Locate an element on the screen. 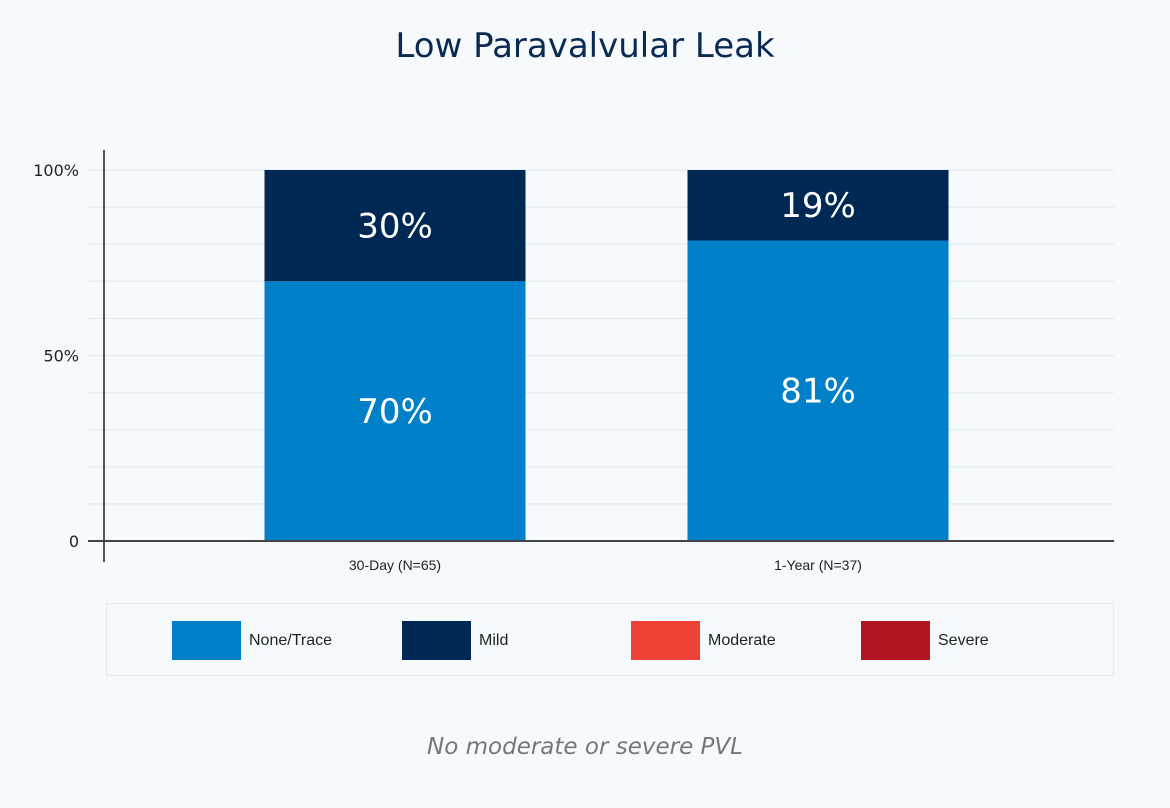 The width and height of the screenshot is (1170, 808). x-tick-label: 30-Day (N=65) is located at coordinates (395, 565).